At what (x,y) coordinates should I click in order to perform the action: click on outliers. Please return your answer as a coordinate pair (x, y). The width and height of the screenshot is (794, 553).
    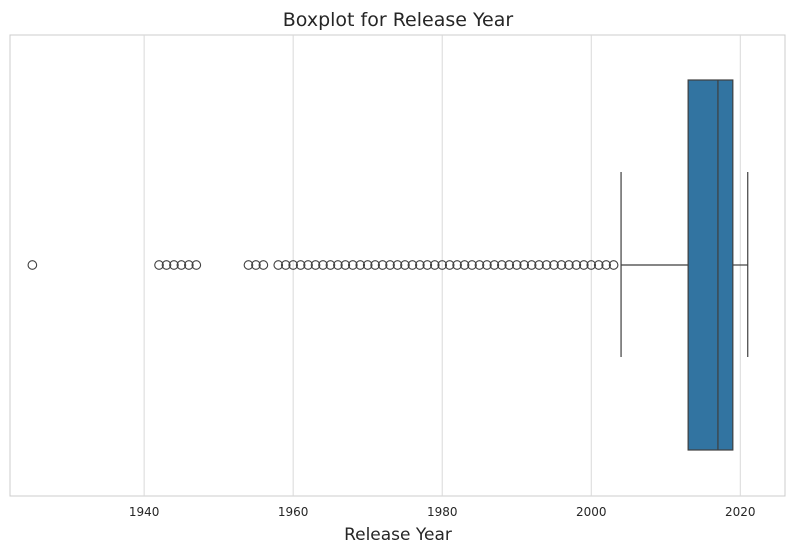
    Looking at the image, I should click on (323, 265).